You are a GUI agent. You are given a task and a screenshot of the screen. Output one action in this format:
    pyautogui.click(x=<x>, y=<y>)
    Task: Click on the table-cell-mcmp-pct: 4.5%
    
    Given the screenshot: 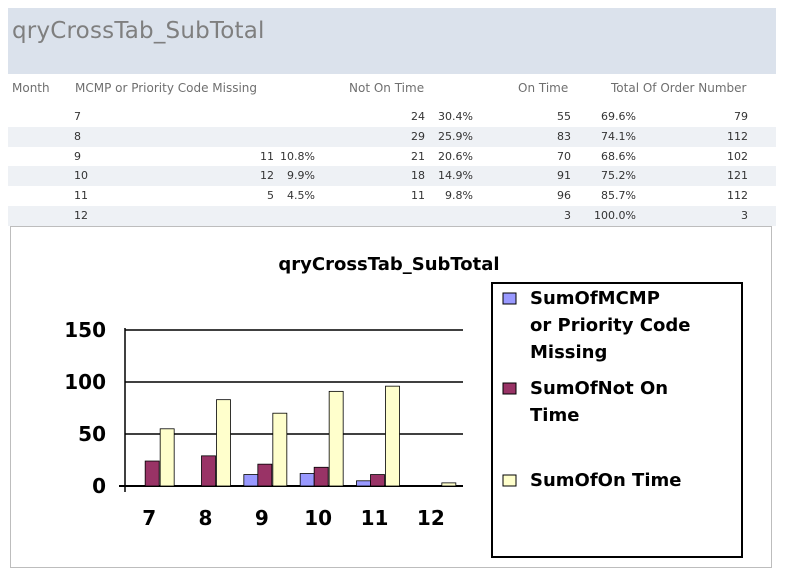 What is the action you would take?
    pyautogui.click(x=301, y=195)
    